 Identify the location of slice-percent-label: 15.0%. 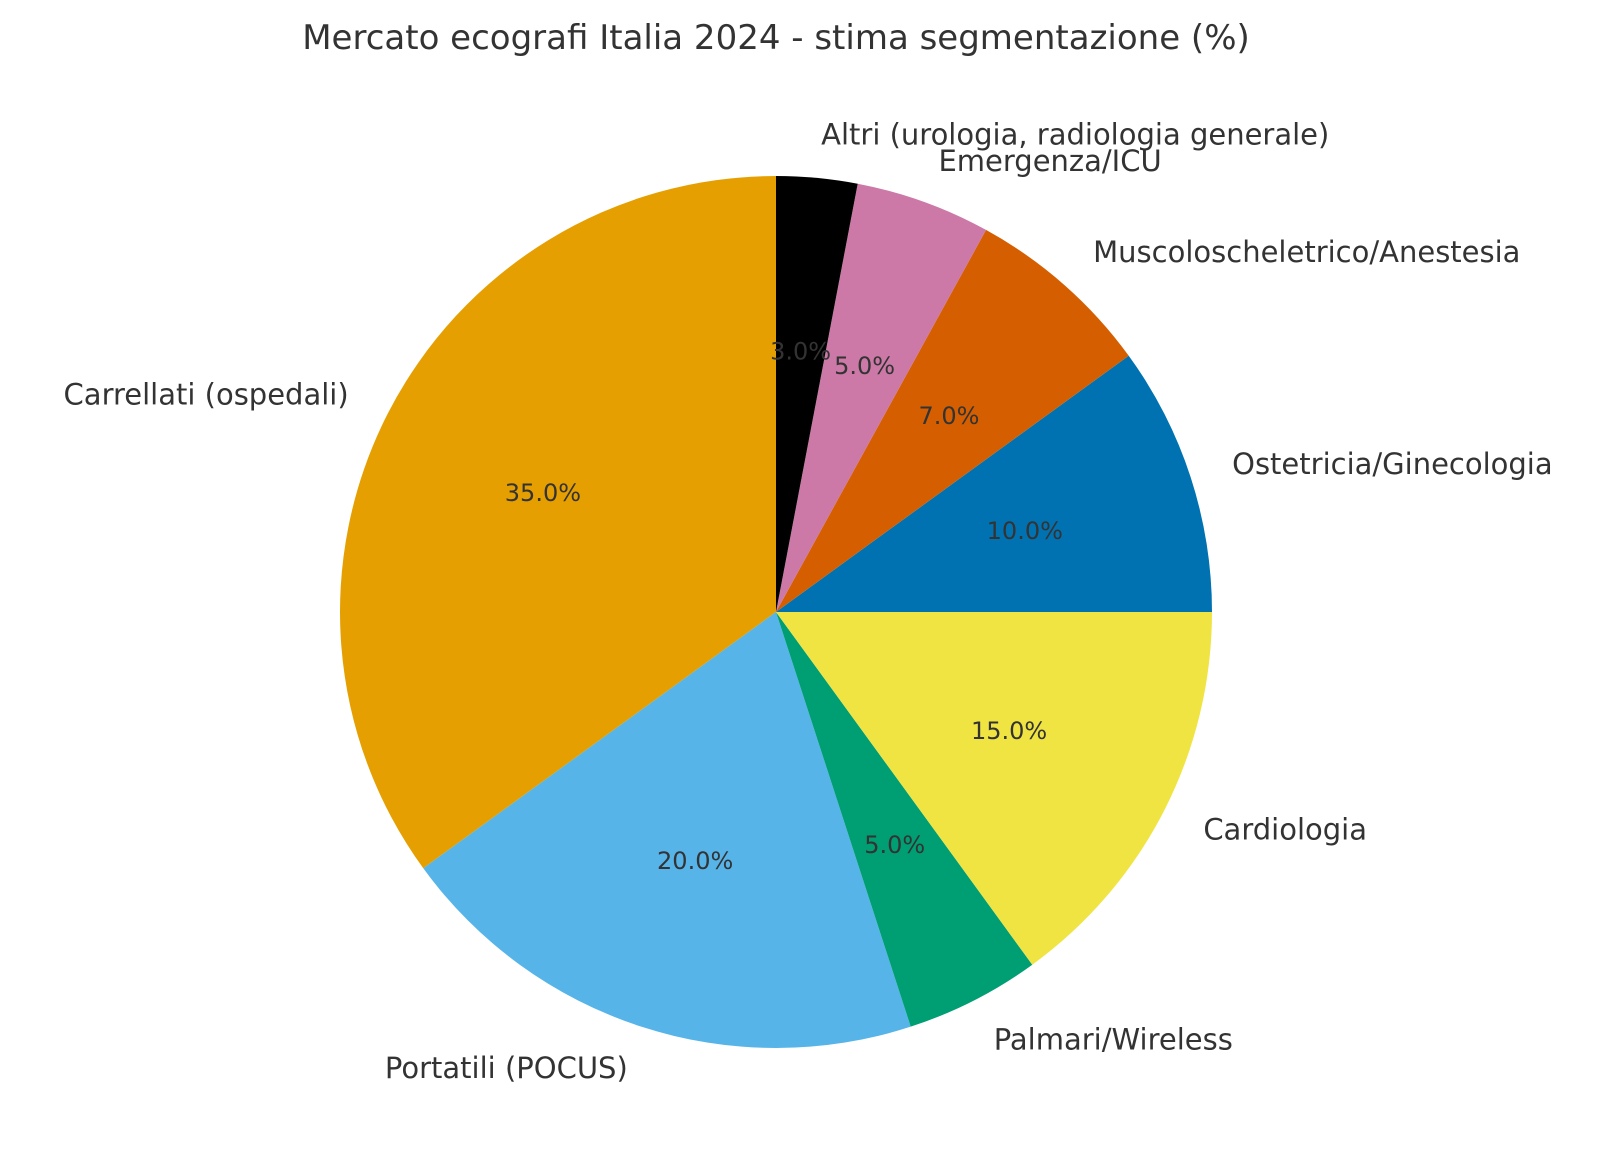
(1009, 731).